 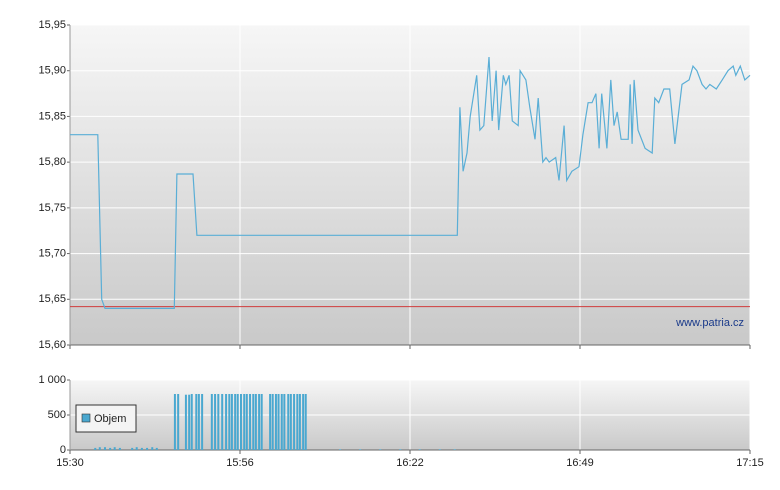 I want to click on legend-label: Objem, so click(x=110, y=419).